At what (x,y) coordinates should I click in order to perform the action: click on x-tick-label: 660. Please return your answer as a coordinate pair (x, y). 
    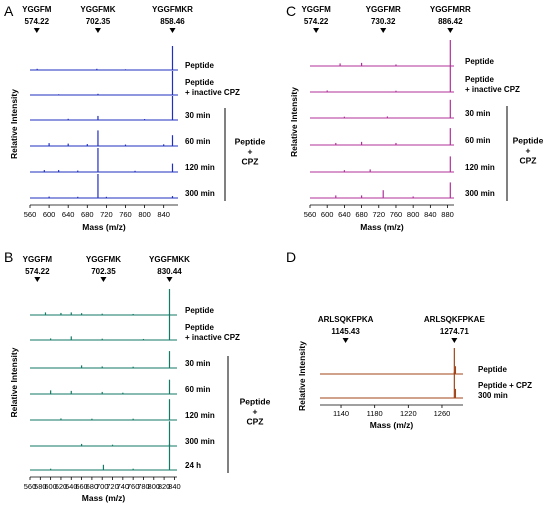
    Looking at the image, I should click on (81, 486).